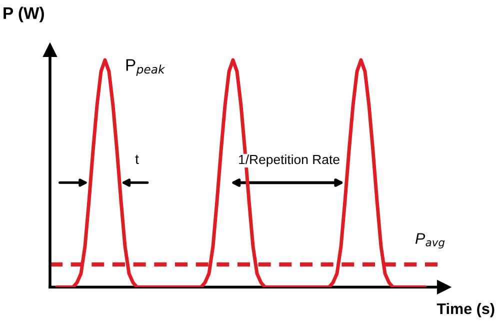  What do you see at coordinates (137, 159) in the screenshot?
I see `annotation: t` at bounding box center [137, 159].